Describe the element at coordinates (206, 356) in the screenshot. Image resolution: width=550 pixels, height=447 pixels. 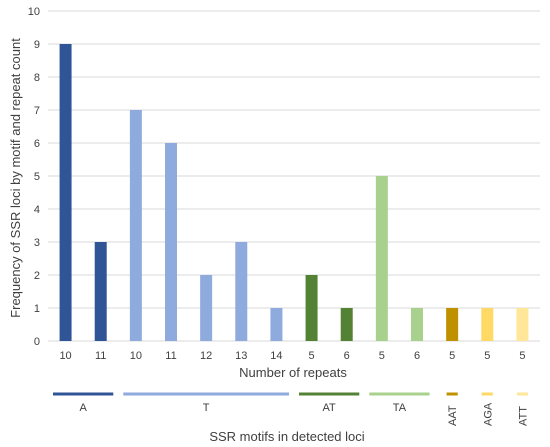
I see `x-tick-label: 12` at that location.